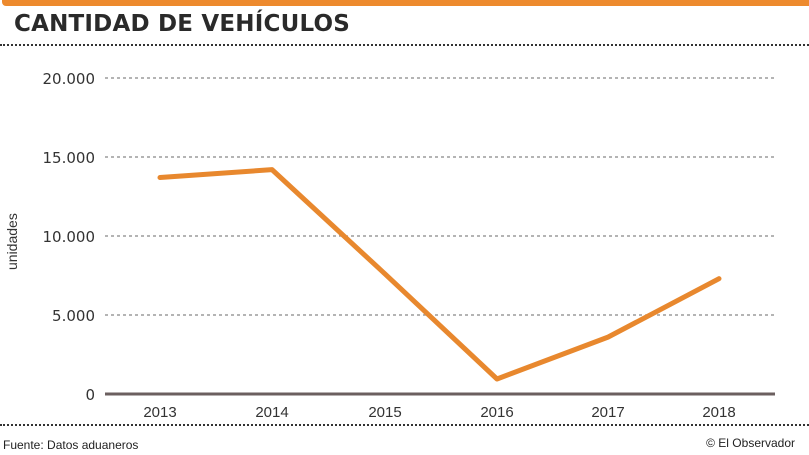 The height and width of the screenshot is (455, 809). What do you see at coordinates (71, 445) in the screenshot?
I see `source-note: Fuente: Datos aduaneros` at bounding box center [71, 445].